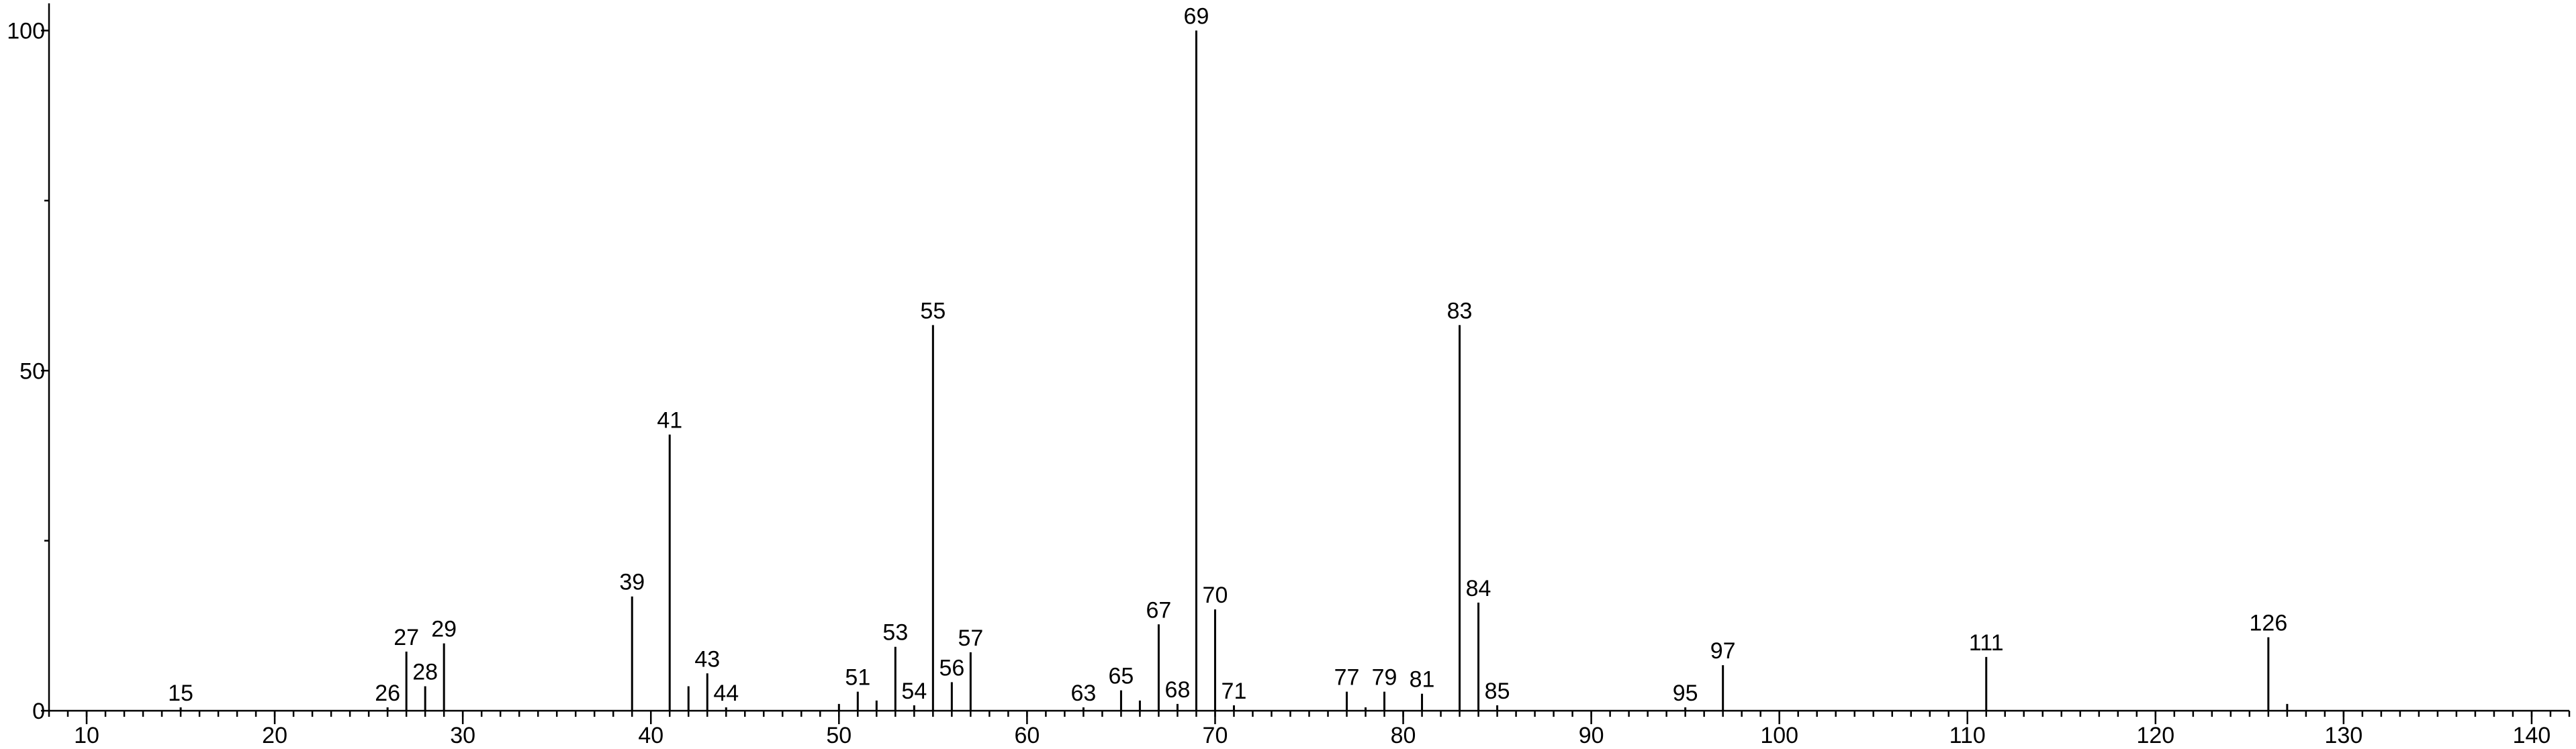  What do you see at coordinates (857, 678) in the screenshot?
I see `peak-label: 51` at bounding box center [857, 678].